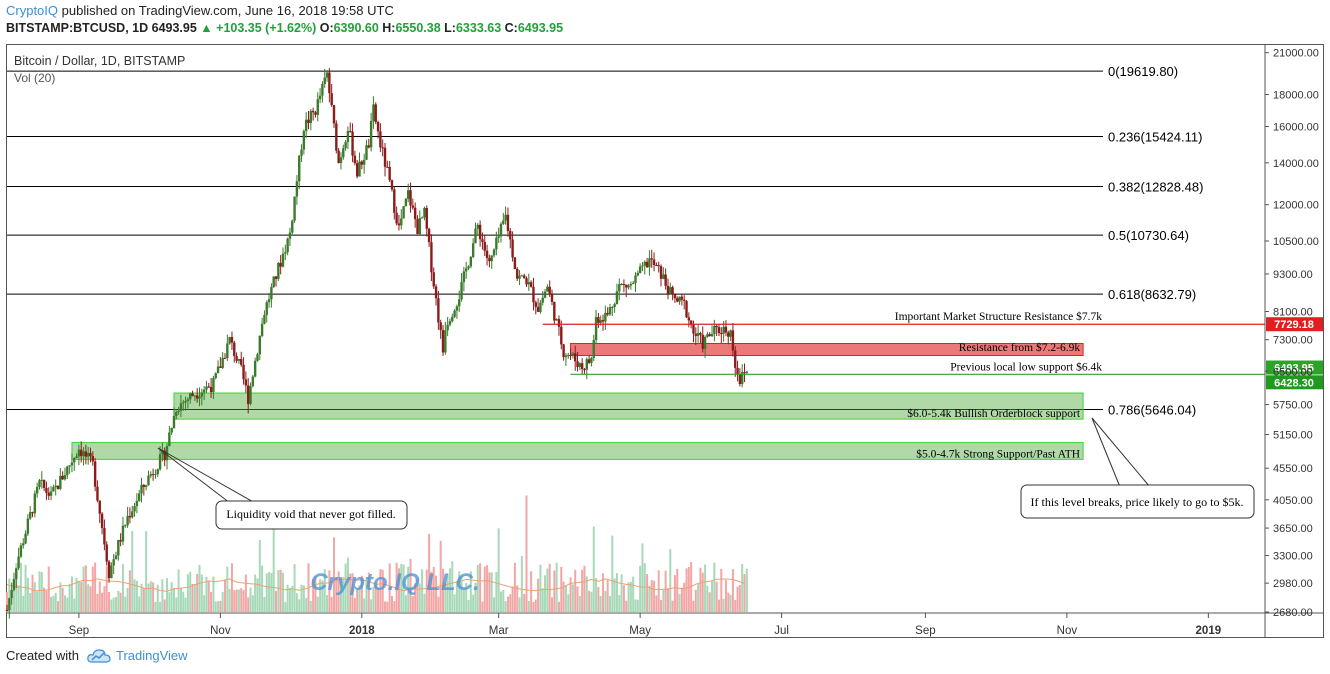  What do you see at coordinates (1152, 410) in the screenshot?
I see `fib-label: 0.786(5646.04)` at bounding box center [1152, 410].